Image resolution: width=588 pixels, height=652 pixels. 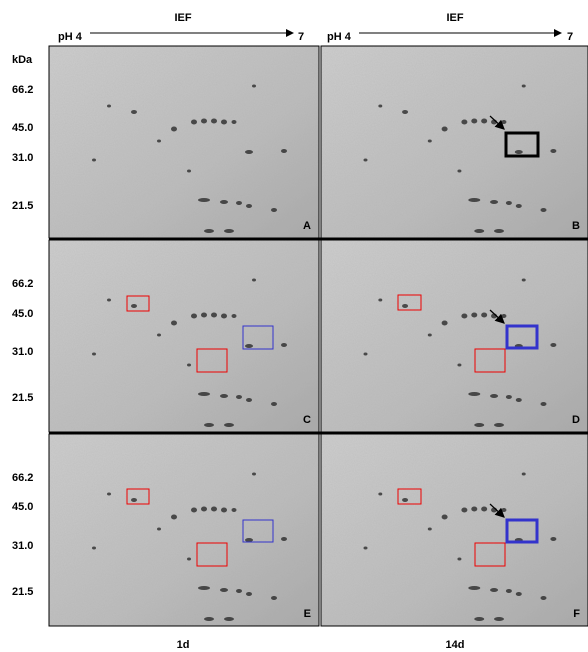 I want to click on panel-label: B, so click(x=576, y=226).